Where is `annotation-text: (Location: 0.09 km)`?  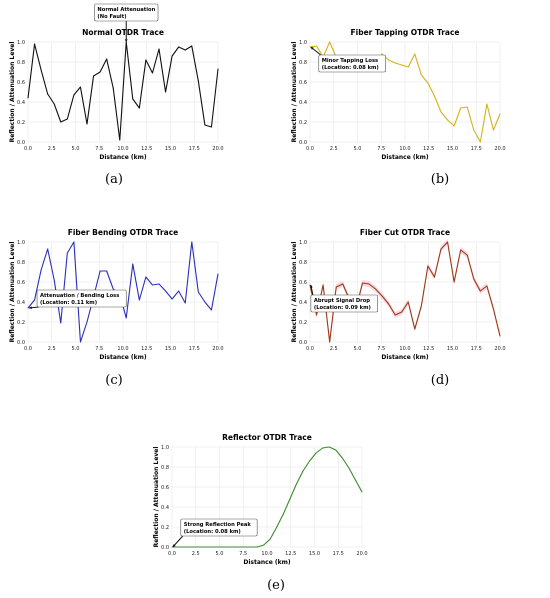 annotation-text: (Location: 0.09 km) is located at coordinates (342, 308).